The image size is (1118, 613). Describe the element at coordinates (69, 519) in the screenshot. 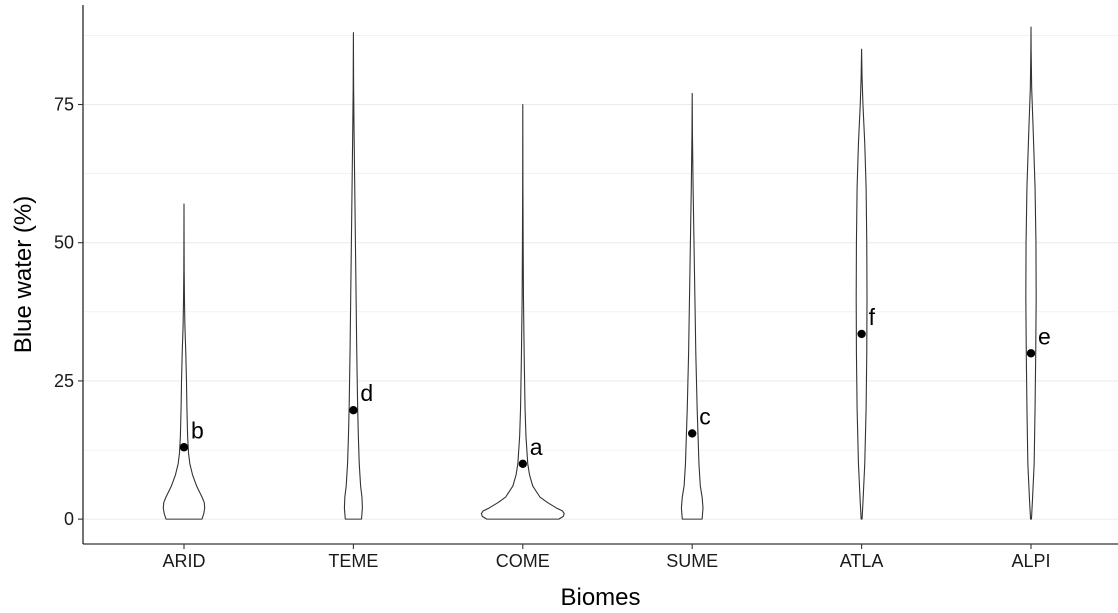

I see `y-tick-label: 0` at that location.